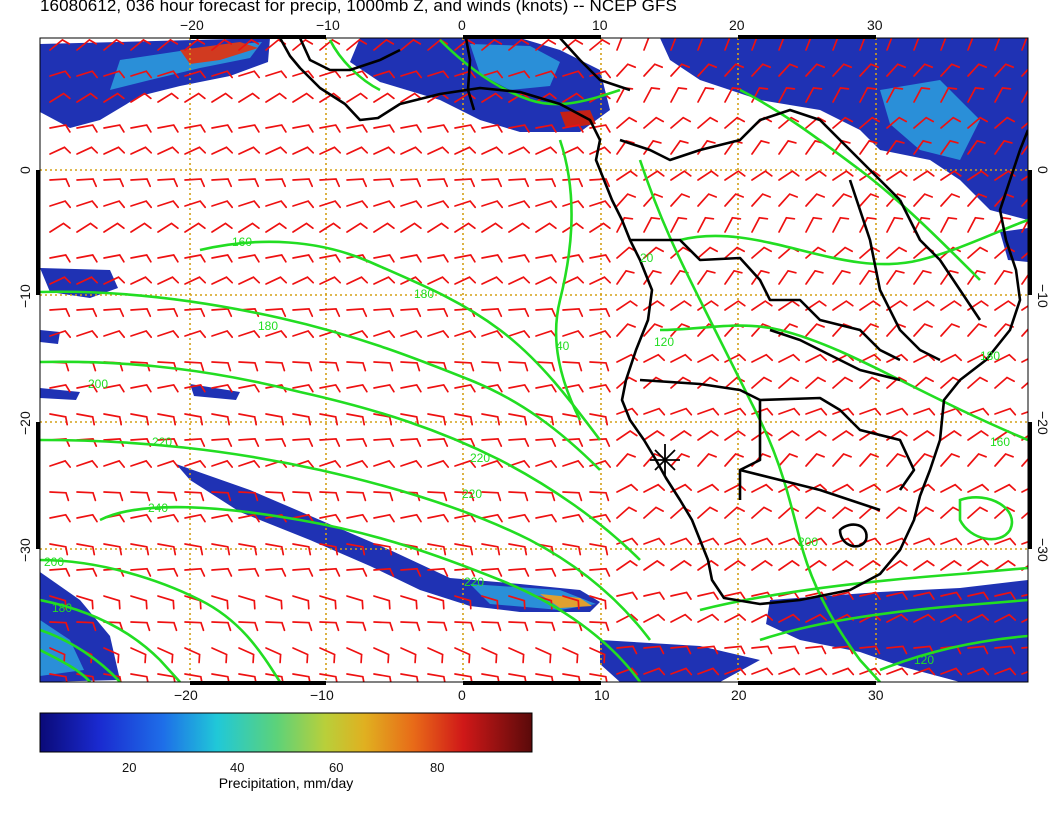 The width and height of the screenshot is (1056, 816). I want to click on contour-label: 160, so click(1000, 442).